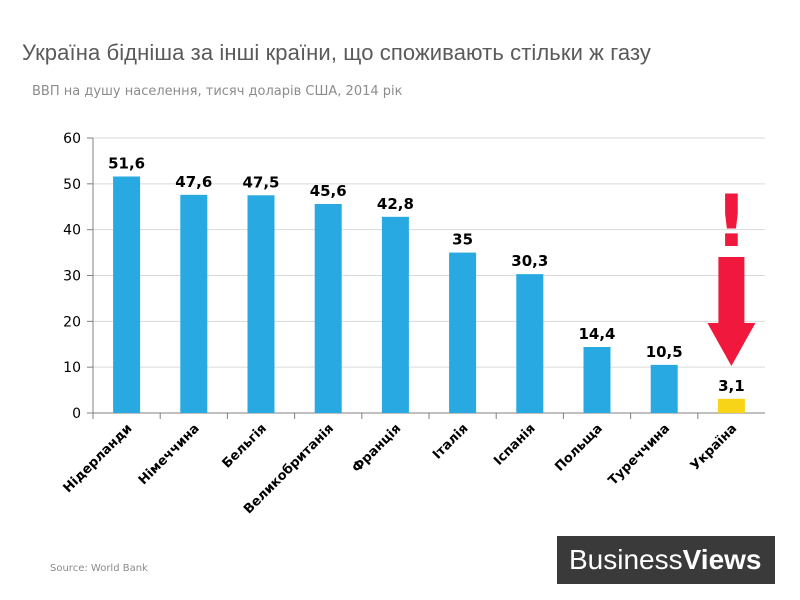 The image size is (800, 600). I want to click on y-tick-label: 20, so click(72, 322).